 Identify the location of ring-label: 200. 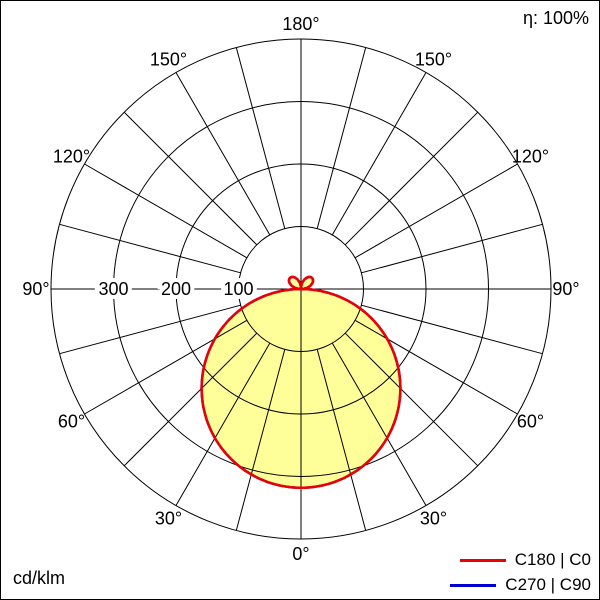
(176, 289).